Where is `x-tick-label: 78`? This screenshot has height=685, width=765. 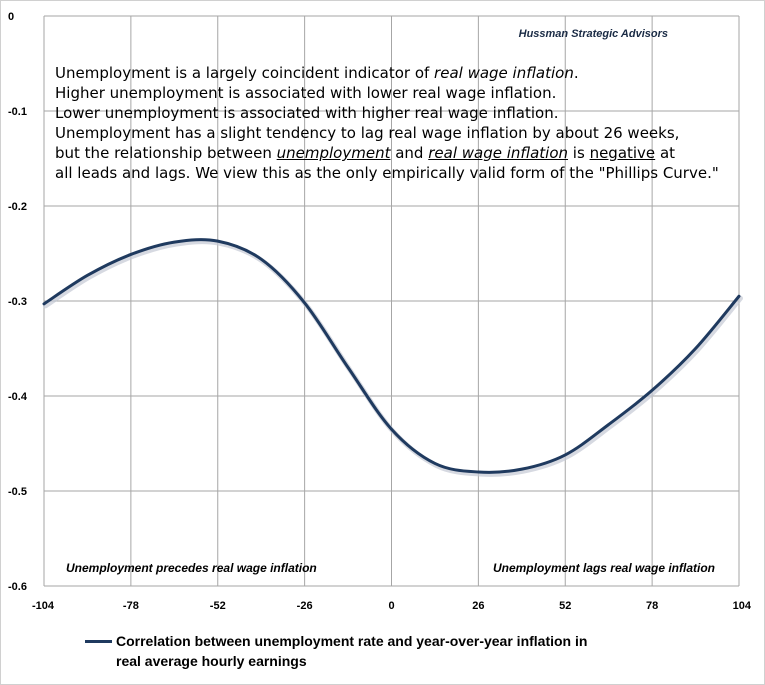
x-tick-label: 78 is located at coordinates (652, 606).